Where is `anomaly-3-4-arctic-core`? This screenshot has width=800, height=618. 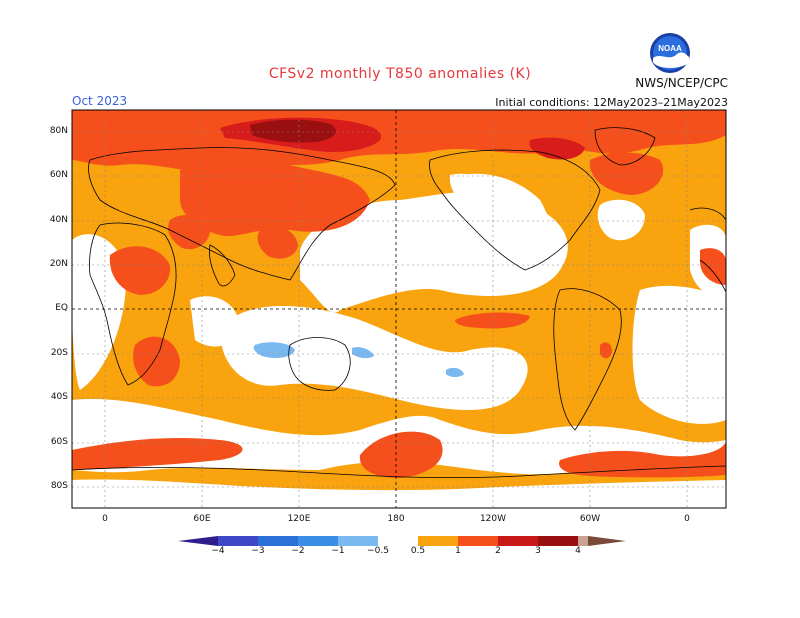
anomaly-3-4-arctic-core is located at coordinates (293, 131).